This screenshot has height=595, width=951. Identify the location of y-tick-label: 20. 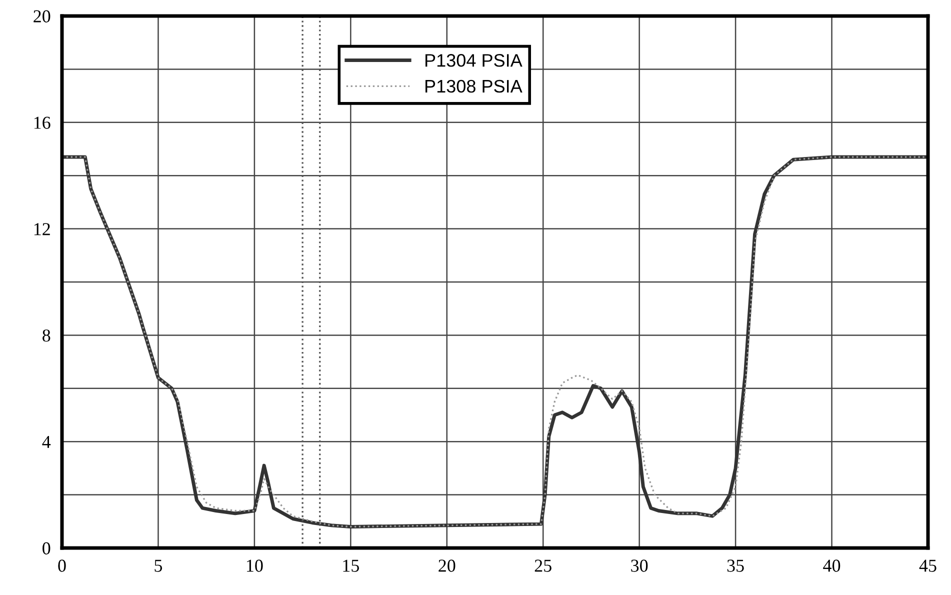
(42, 16).